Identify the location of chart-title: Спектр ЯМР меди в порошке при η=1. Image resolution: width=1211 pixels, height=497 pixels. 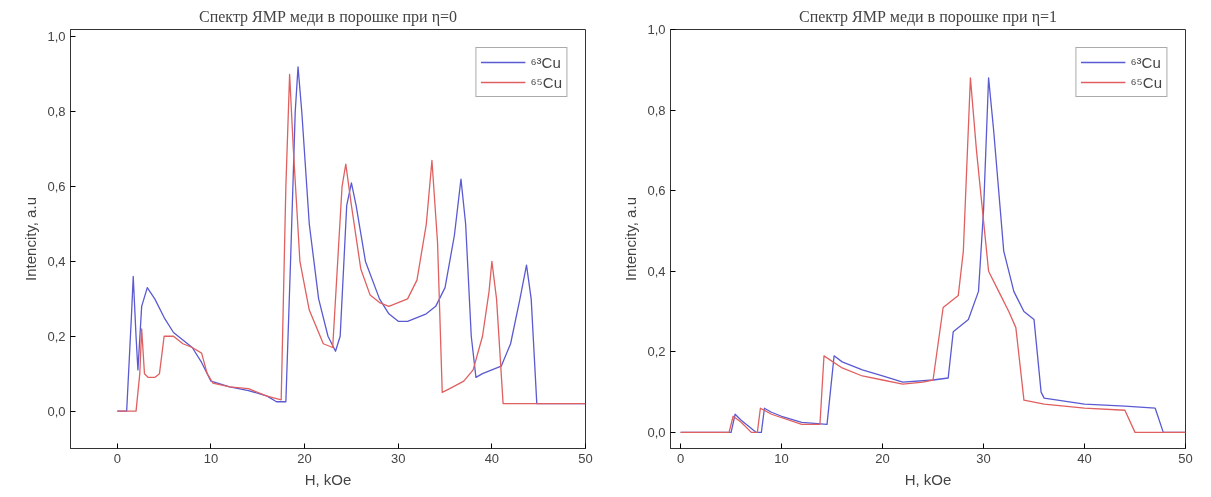
(928, 16).